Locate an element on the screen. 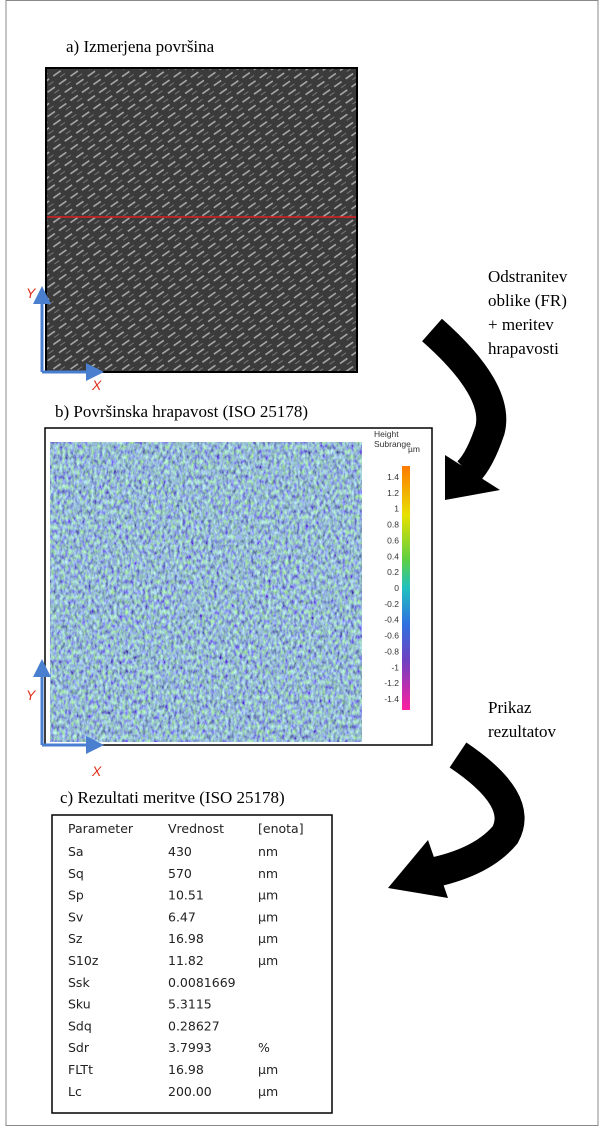  table-cell: 6.47 is located at coordinates (182, 916).